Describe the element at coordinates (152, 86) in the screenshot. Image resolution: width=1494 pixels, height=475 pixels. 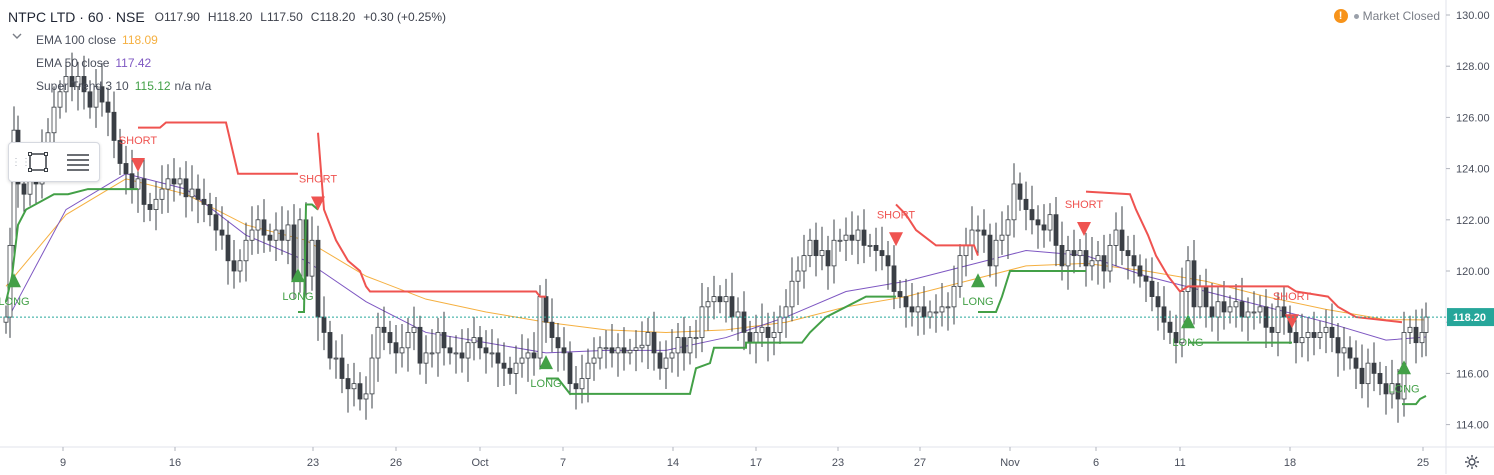
I see `indicator-value: 115.12` at that location.